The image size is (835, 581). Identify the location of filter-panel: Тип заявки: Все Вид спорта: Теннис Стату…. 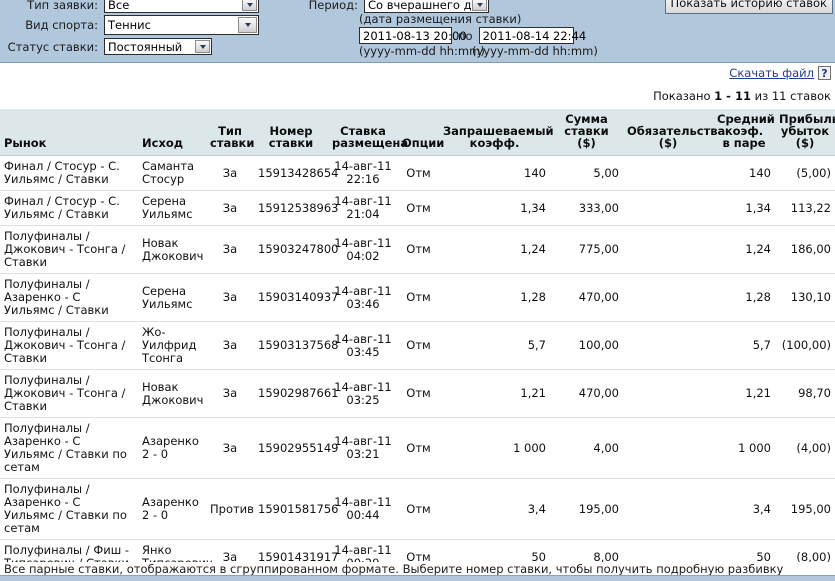
(417, 31).